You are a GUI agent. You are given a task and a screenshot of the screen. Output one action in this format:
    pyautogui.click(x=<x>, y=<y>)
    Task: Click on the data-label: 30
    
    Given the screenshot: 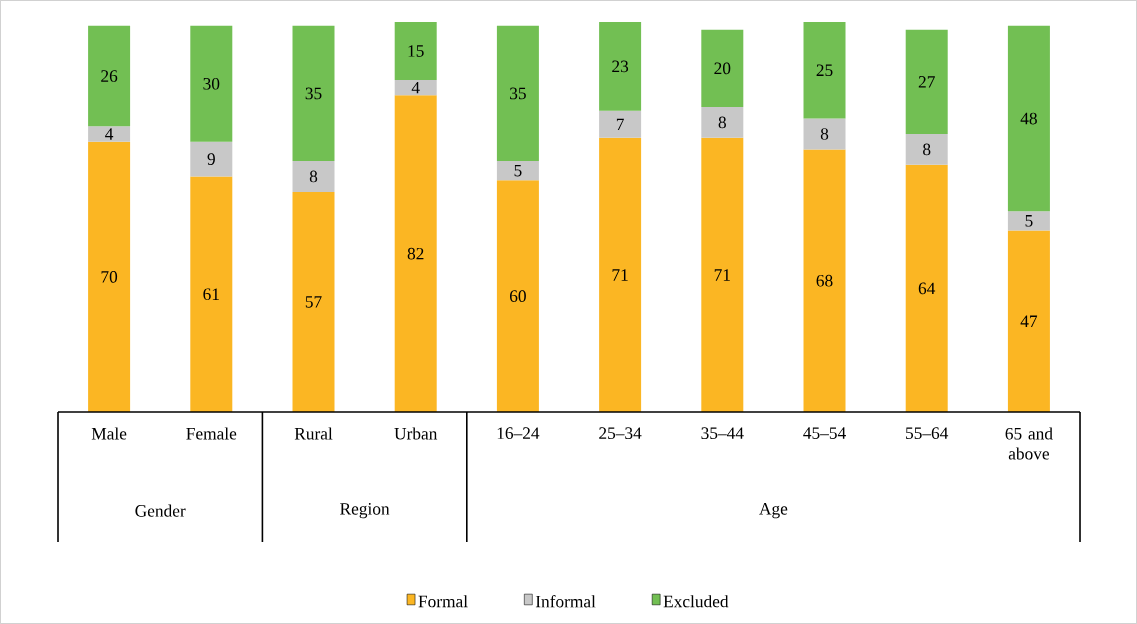 What is the action you would take?
    pyautogui.click(x=211, y=83)
    